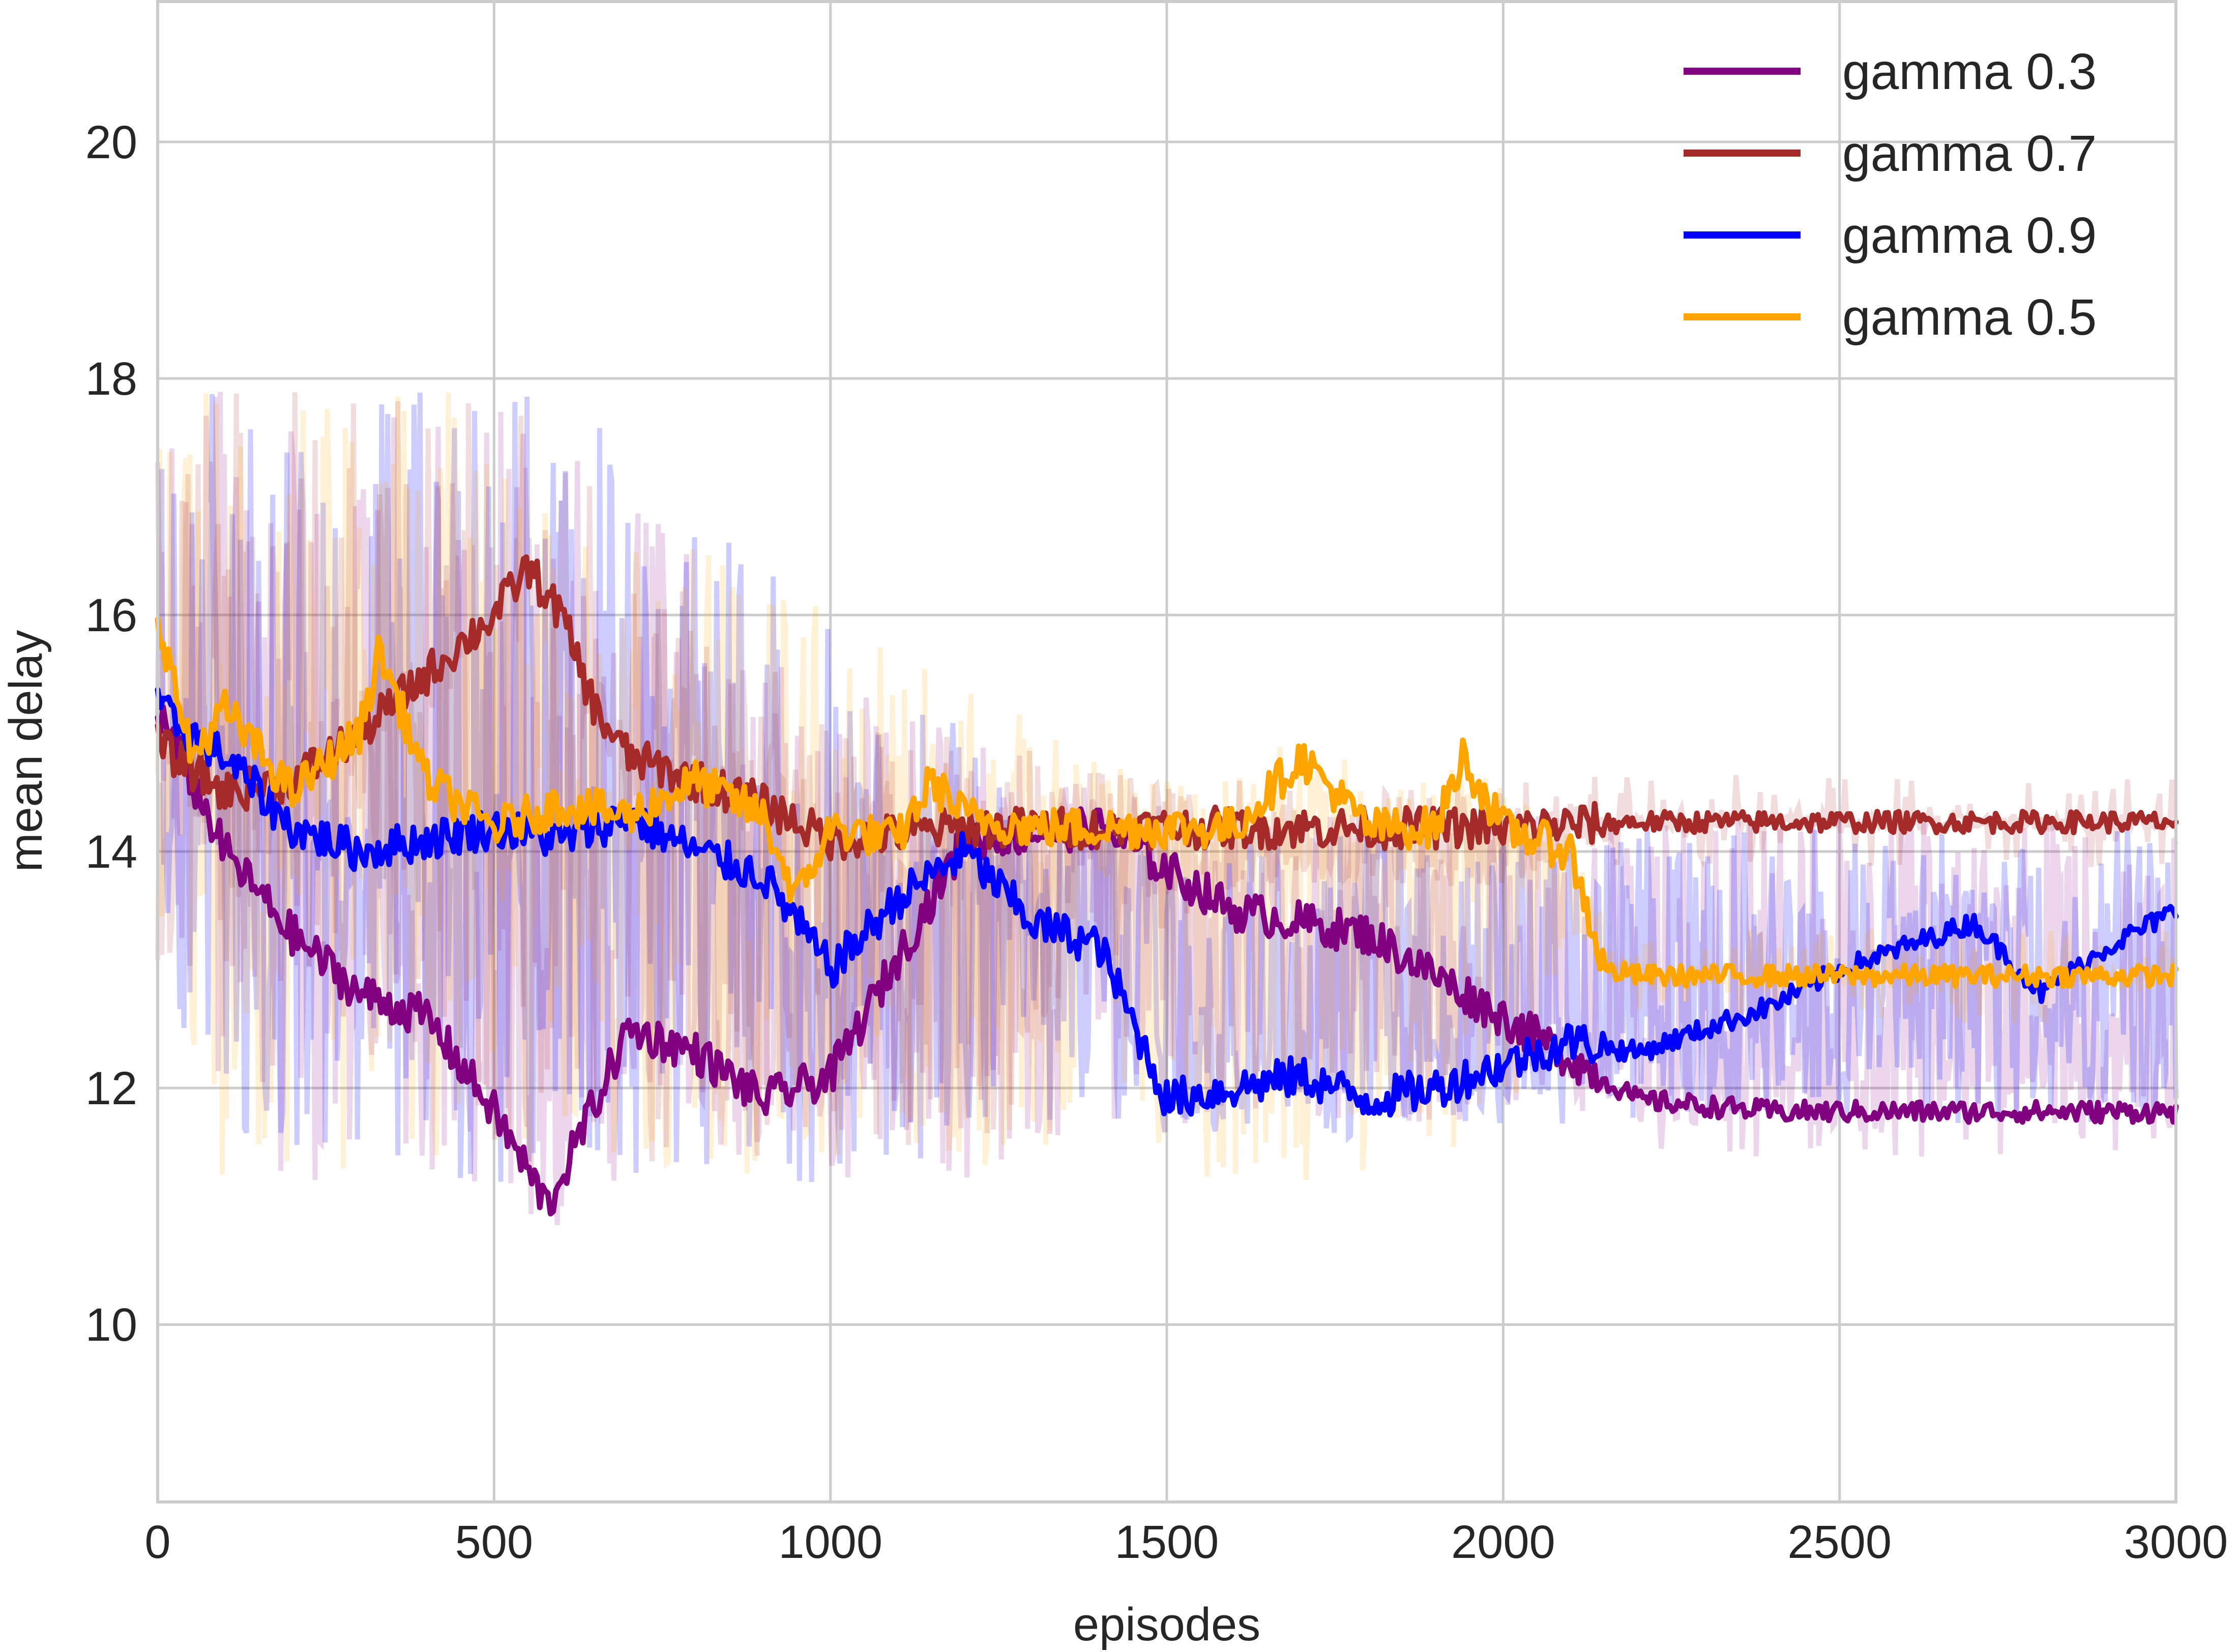 The image size is (2239, 1652). Describe the element at coordinates (1969, 235) in the screenshot. I see `legend-label-3: gamma 0.9` at that location.